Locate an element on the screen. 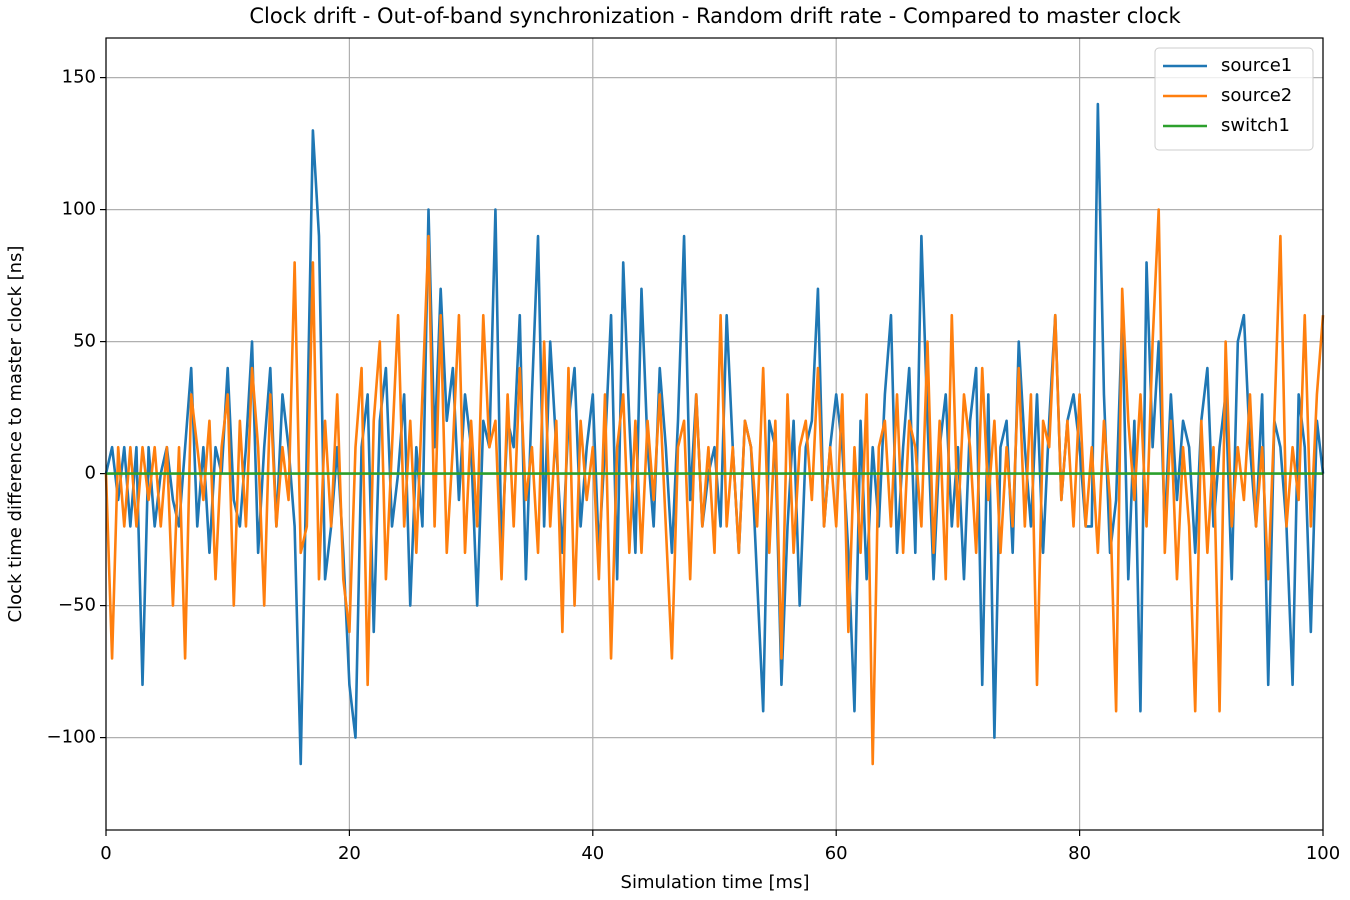 The width and height of the screenshot is (1350, 900). y-tick-label: 0 is located at coordinates (90, 473).